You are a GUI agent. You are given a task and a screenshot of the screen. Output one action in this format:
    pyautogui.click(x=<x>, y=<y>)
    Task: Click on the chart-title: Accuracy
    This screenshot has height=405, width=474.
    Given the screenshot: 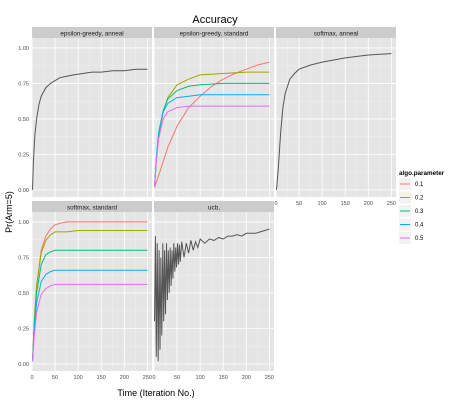 What is the action you would take?
    pyautogui.click(x=215, y=20)
    